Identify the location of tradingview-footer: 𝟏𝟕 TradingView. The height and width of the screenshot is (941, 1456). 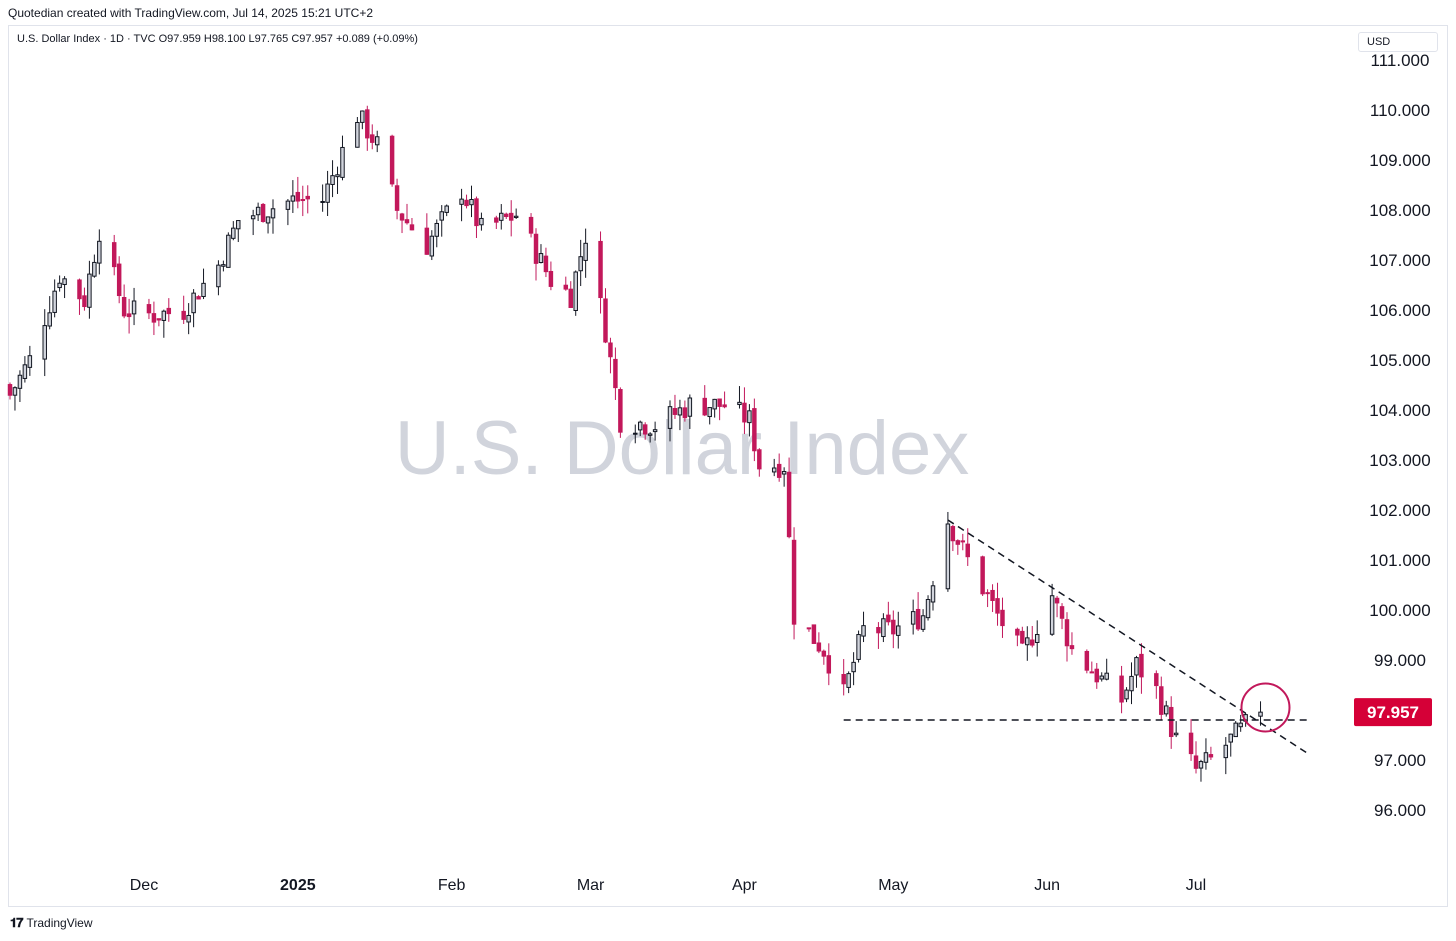
(51, 923).